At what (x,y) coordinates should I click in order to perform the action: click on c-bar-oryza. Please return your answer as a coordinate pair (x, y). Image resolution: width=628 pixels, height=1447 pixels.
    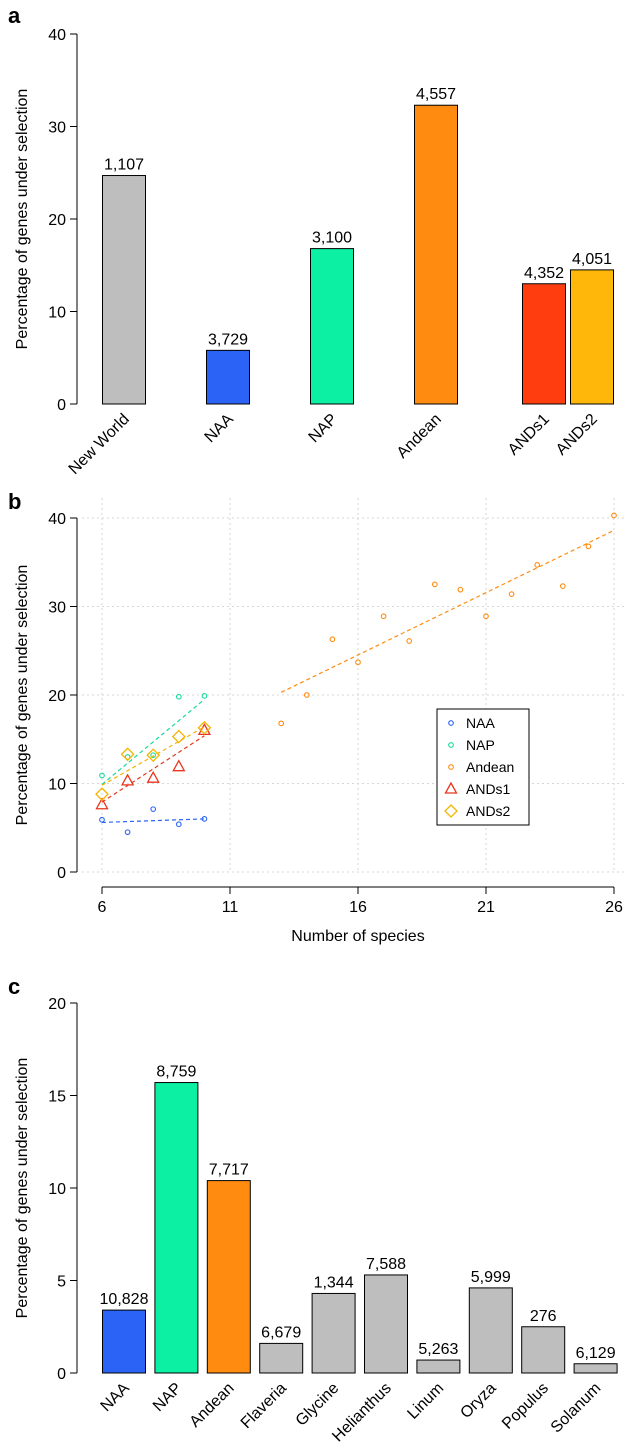
    Looking at the image, I should click on (490, 1330).